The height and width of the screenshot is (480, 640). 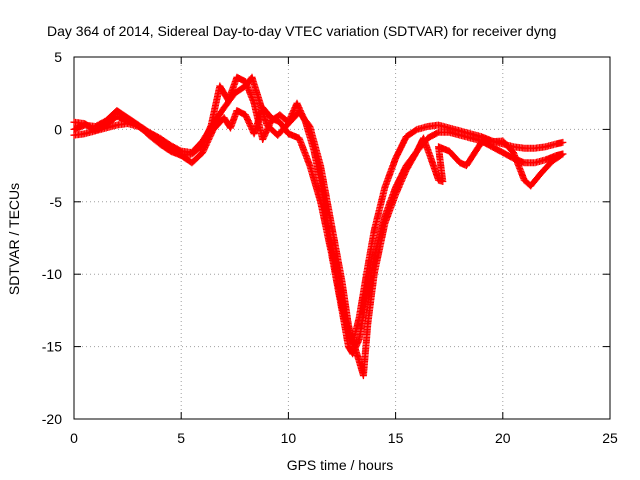 I want to click on x-tick-label: 5, so click(x=181, y=438).